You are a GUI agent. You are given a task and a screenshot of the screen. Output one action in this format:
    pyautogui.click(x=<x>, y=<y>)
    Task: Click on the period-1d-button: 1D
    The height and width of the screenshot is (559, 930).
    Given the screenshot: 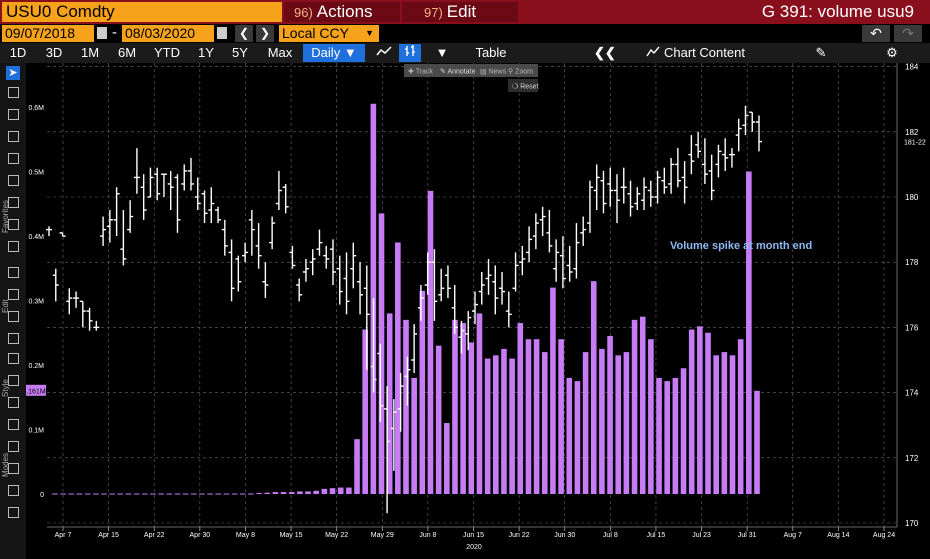 What is the action you would take?
    pyautogui.click(x=18, y=52)
    